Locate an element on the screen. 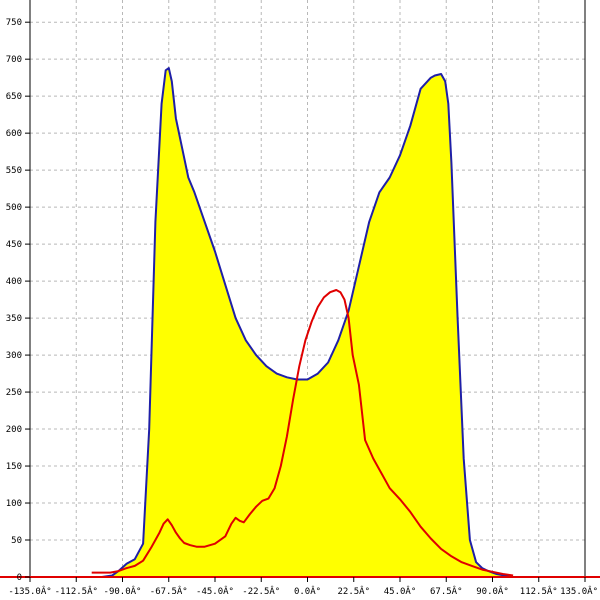 The height and width of the screenshot is (600, 600). y-tick-label: 650 is located at coordinates (14, 97).